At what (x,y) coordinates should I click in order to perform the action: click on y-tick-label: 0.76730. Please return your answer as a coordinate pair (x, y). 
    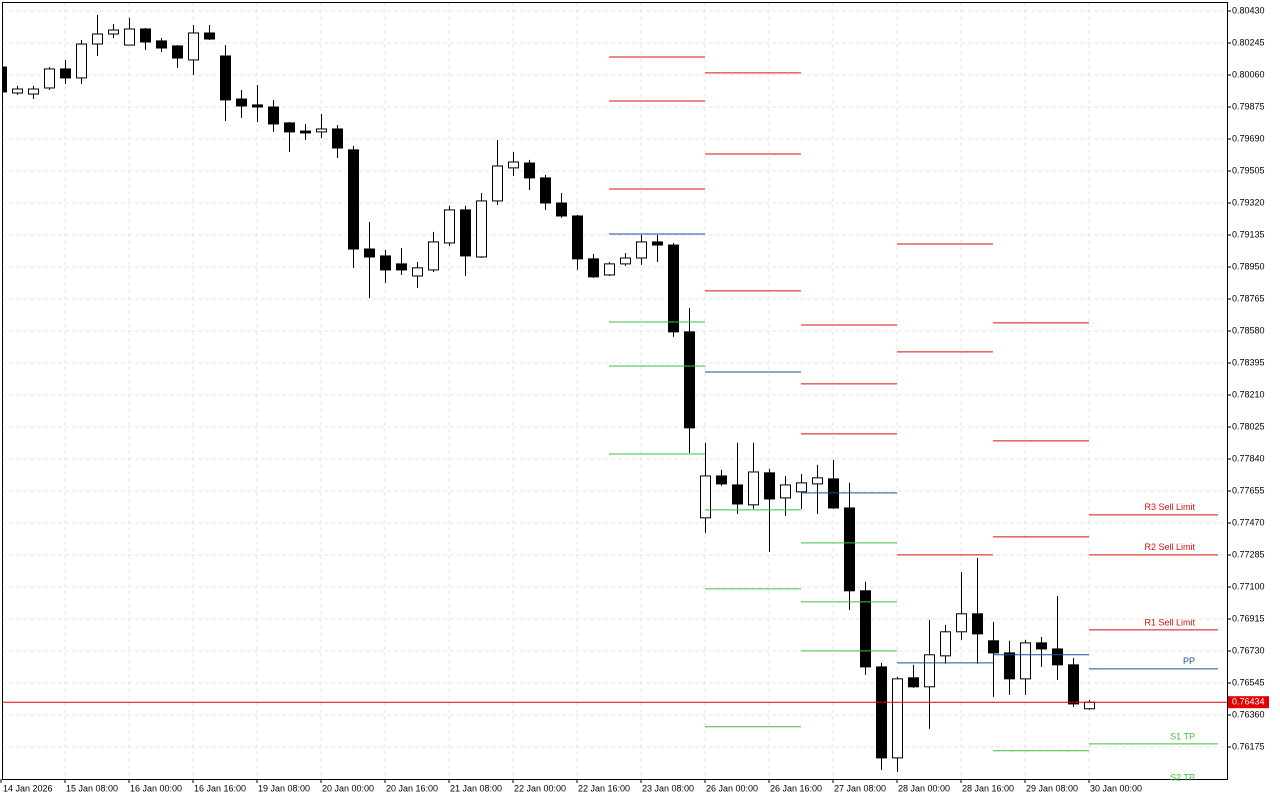
    Looking at the image, I should click on (1248, 650).